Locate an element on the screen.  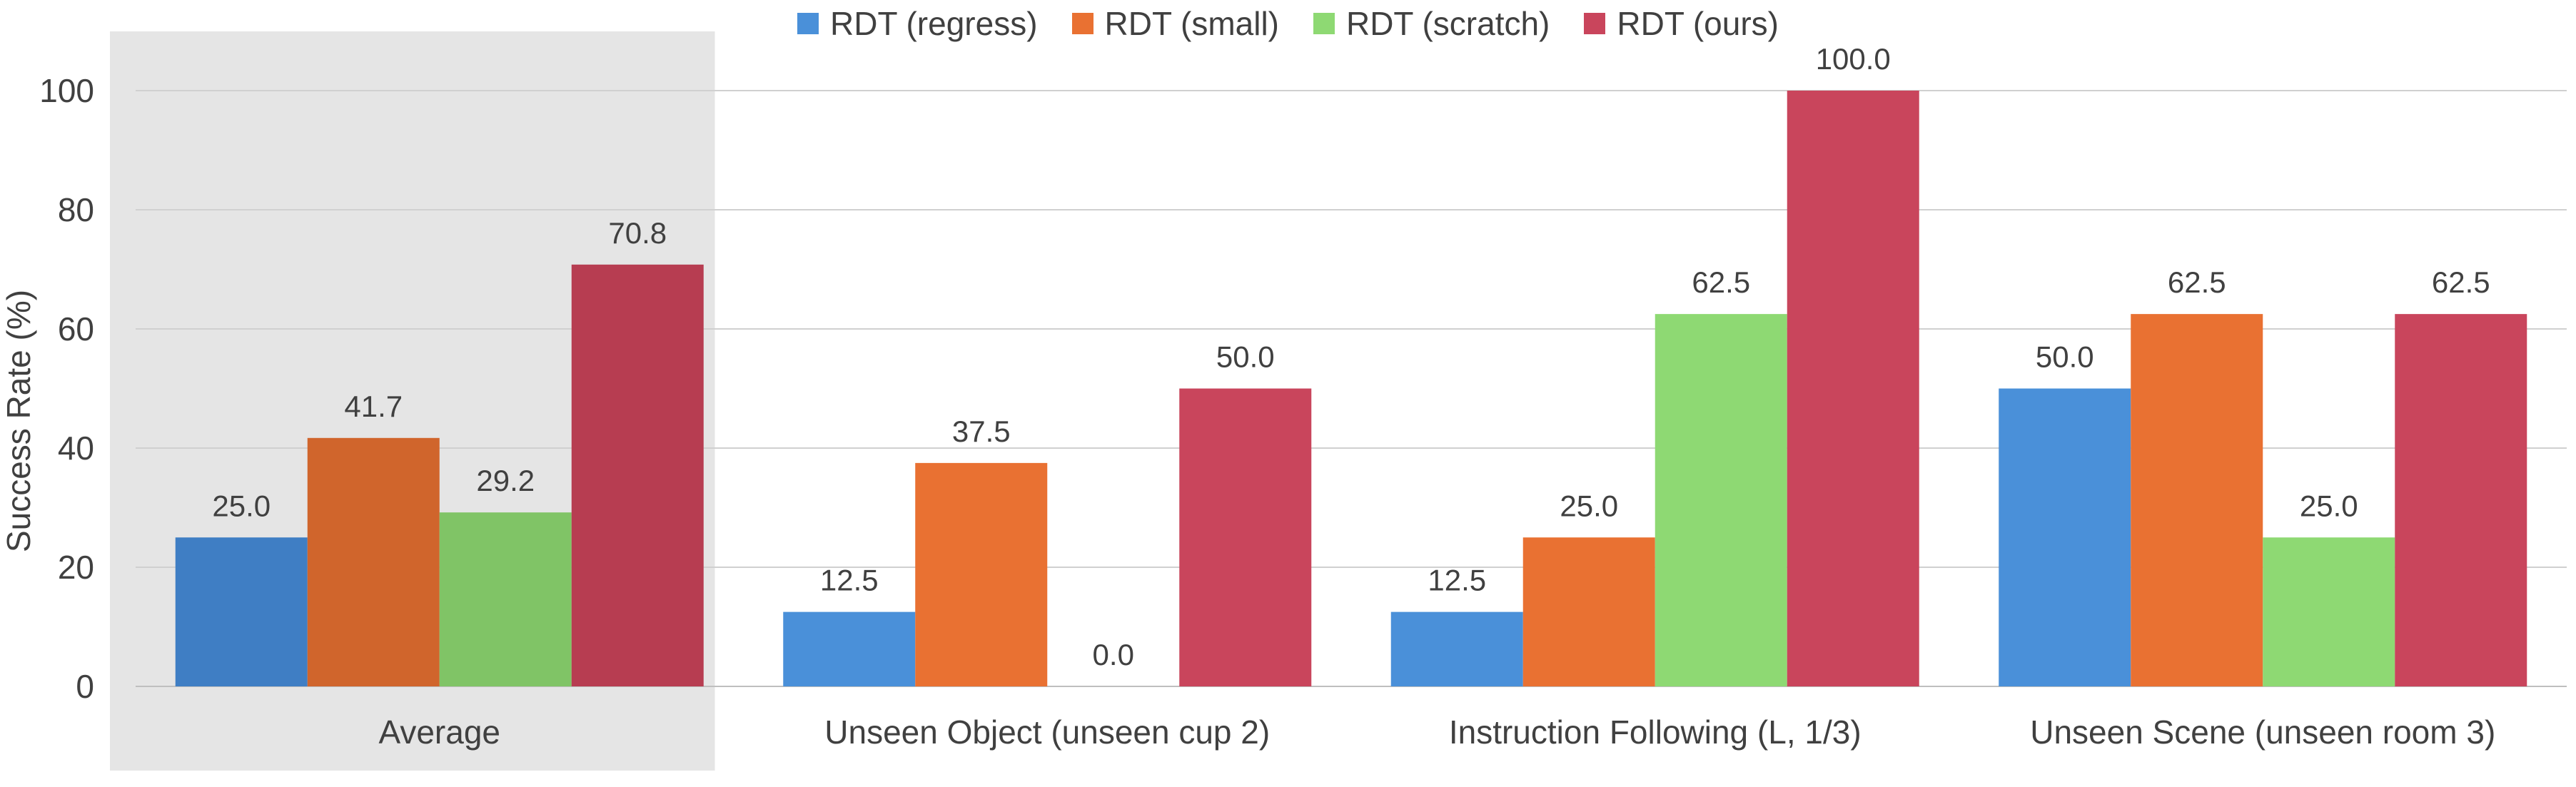
y-tick-label: 60 is located at coordinates (76, 328).